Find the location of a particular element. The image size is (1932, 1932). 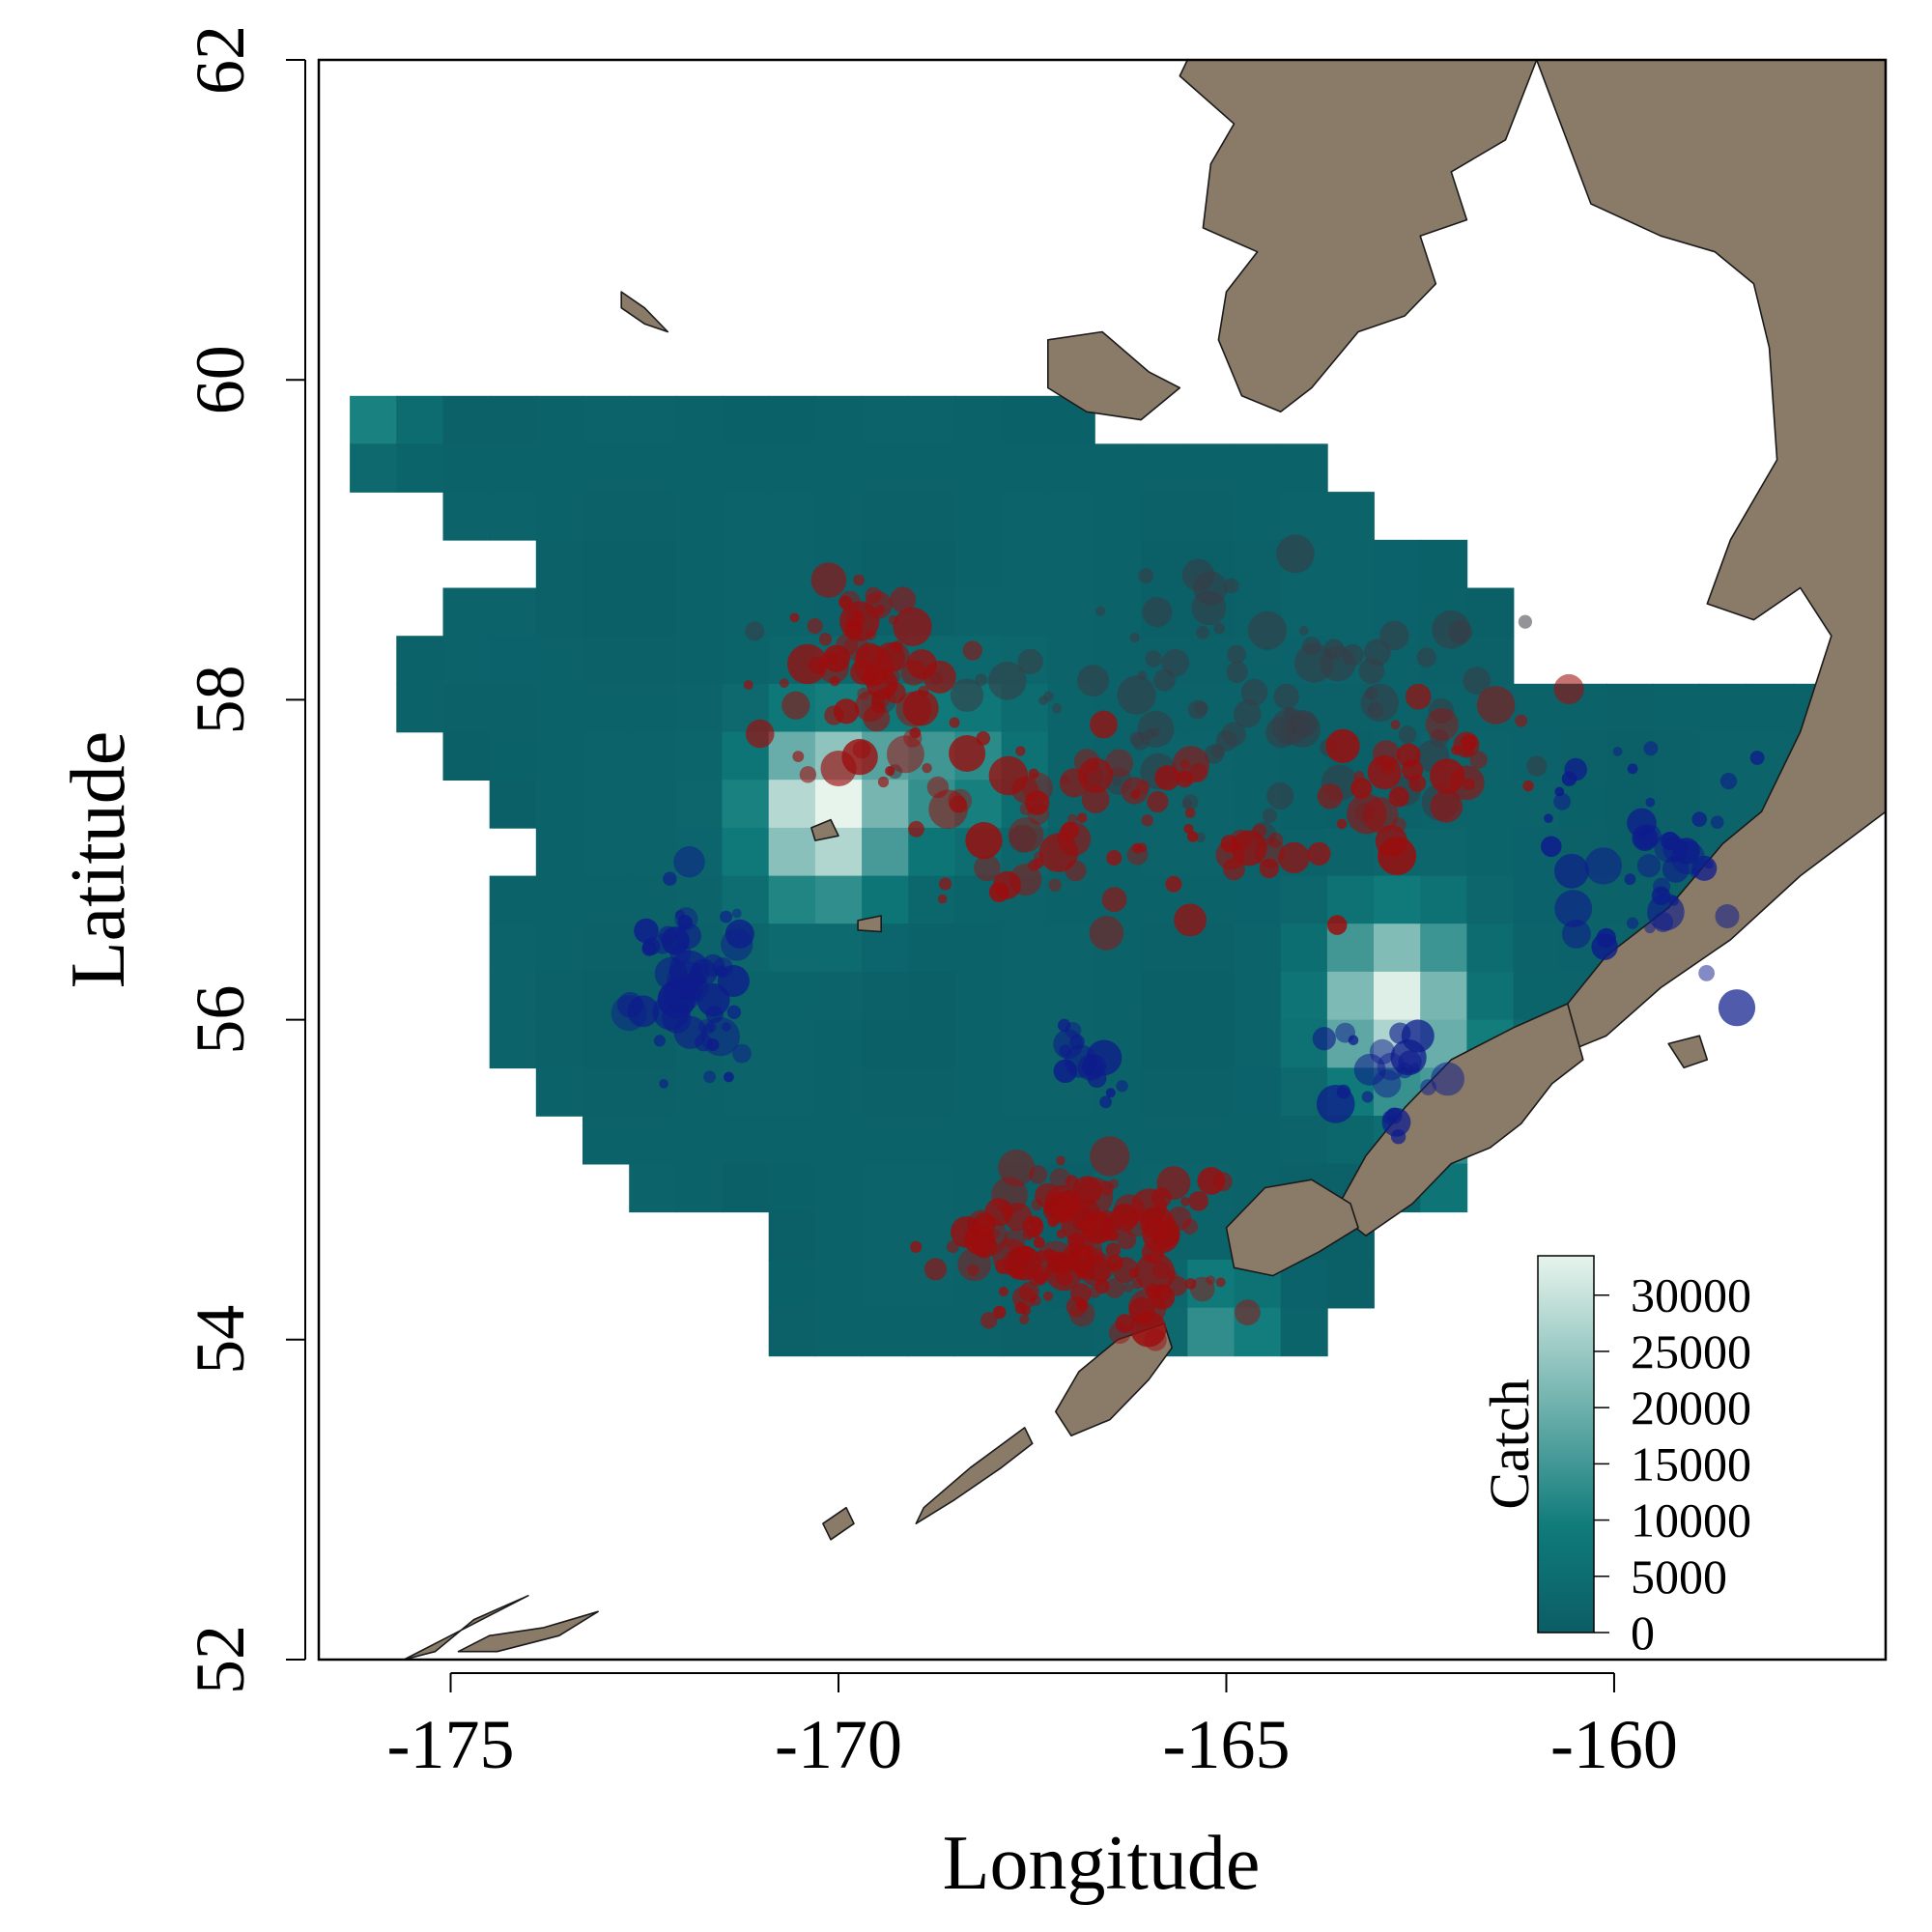

land-st-george-island is located at coordinates (869, 924).